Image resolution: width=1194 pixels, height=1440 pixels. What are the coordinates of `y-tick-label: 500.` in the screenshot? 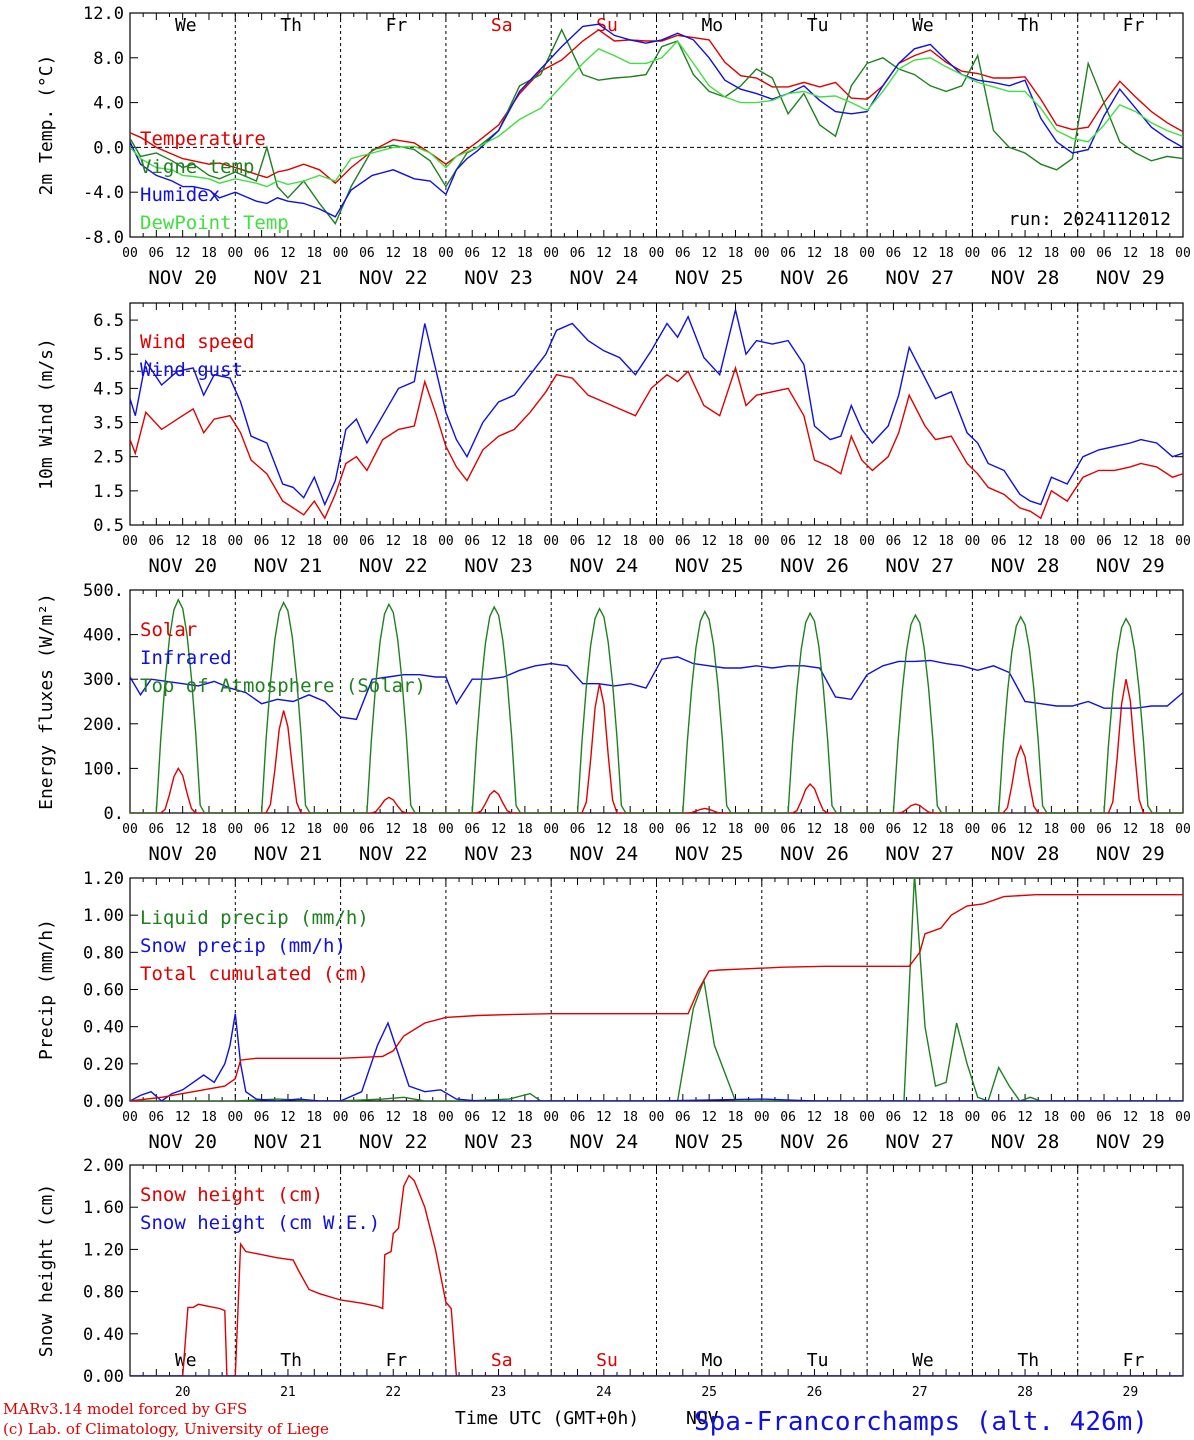 It's located at (103, 591).